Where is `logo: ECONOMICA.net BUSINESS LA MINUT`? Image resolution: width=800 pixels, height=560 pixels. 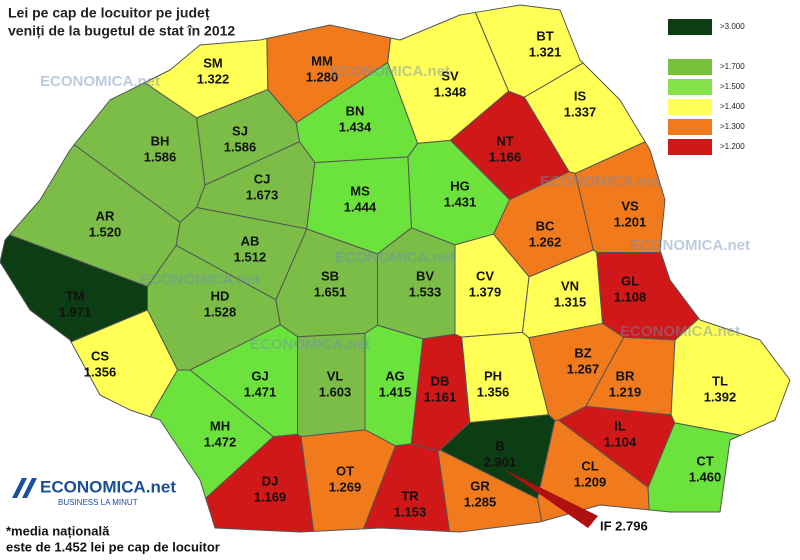
logo: ECONOMICA.net BUSINESS LA MINUT is located at coordinates (94, 492).